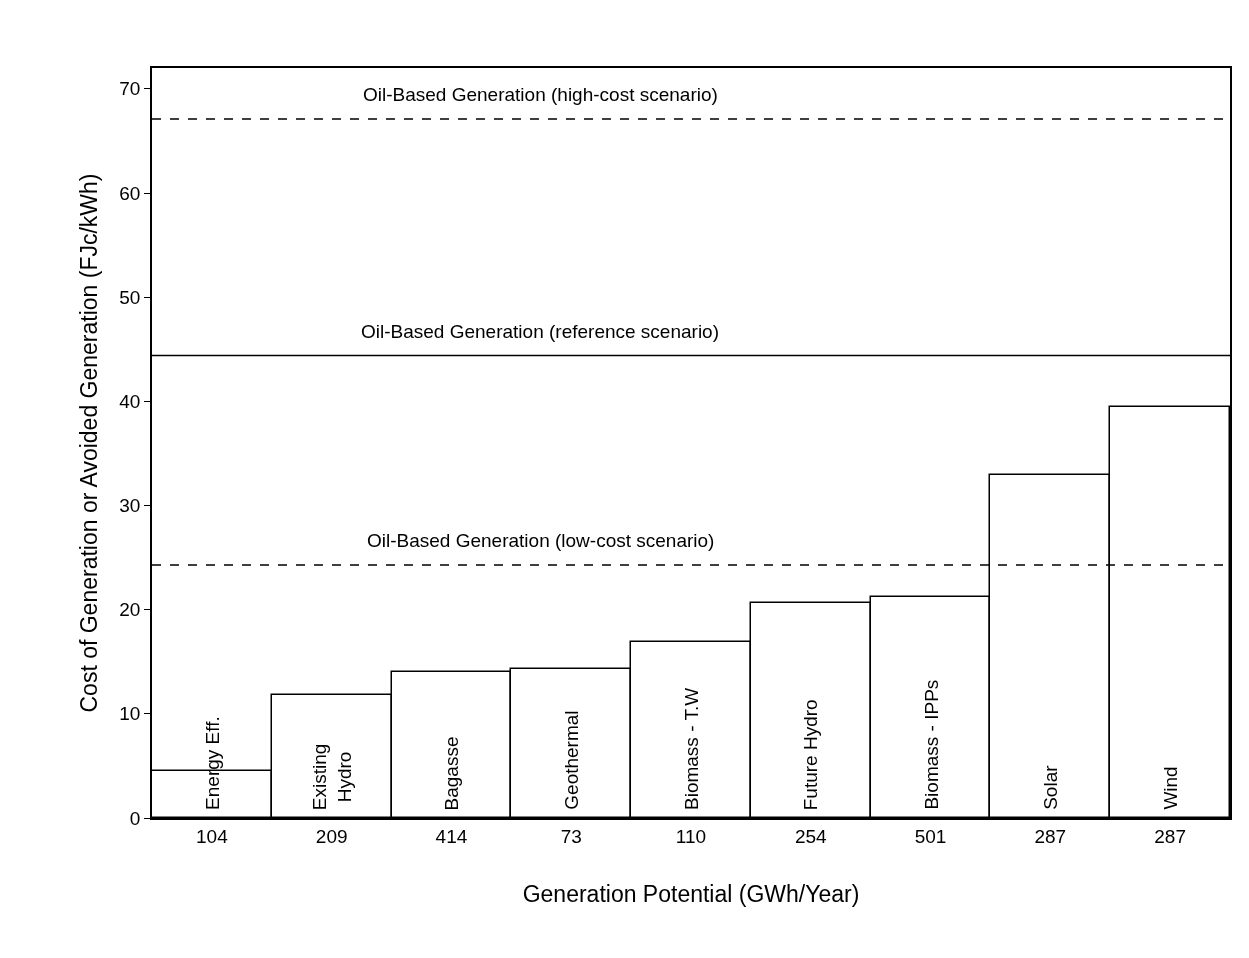 Image resolution: width=1249 pixels, height=958 pixels. What do you see at coordinates (130, 714) in the screenshot?
I see `y-tick-label: 10` at bounding box center [130, 714].